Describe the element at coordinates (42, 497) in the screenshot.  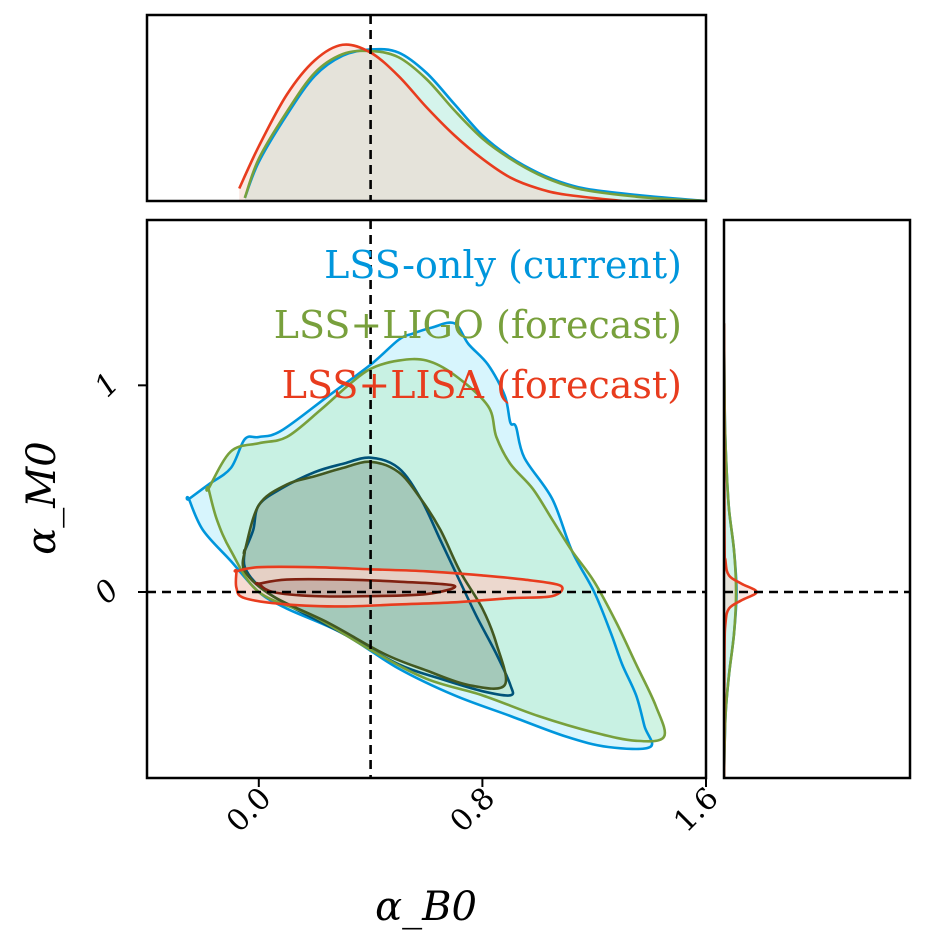
I see `y-axis-label: α_M0` at that location.